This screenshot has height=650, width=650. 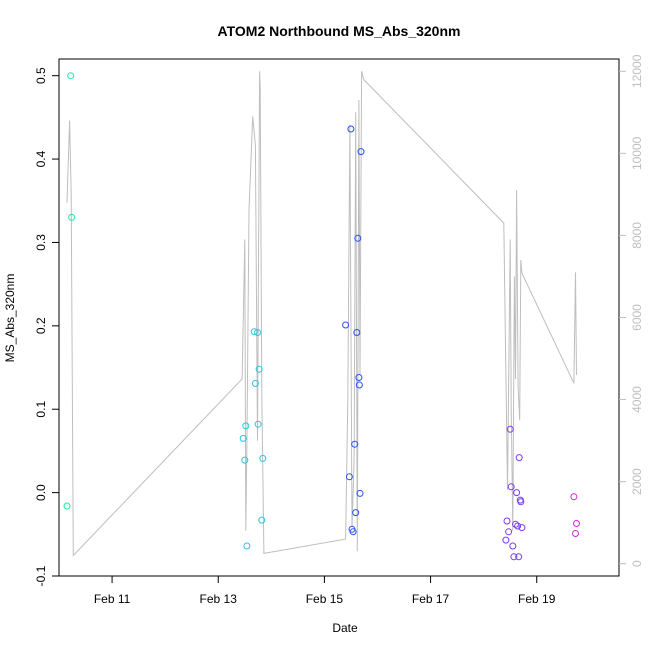 What do you see at coordinates (431, 599) in the screenshot?
I see `x-tick-label: Feb 17` at bounding box center [431, 599].